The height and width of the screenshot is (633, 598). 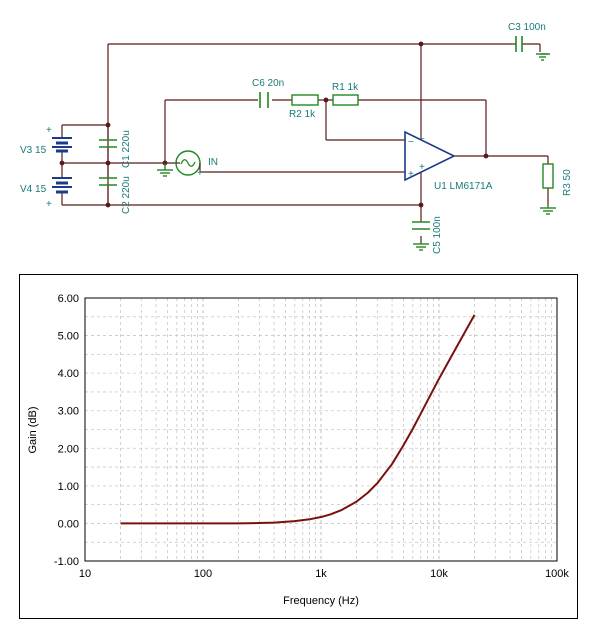 What do you see at coordinates (62, 185) in the screenshot?
I see `battery-v4-symbol` at bounding box center [62, 185].